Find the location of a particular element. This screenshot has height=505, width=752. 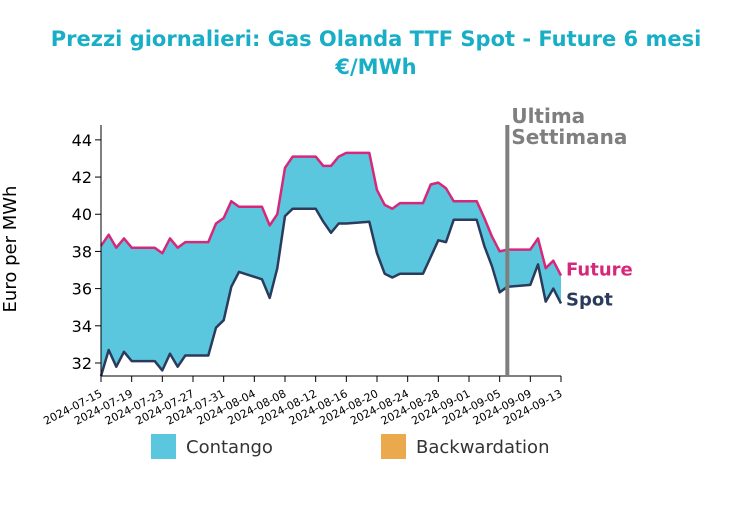

chart-subtitle: €/MWh is located at coordinates (375, 67).